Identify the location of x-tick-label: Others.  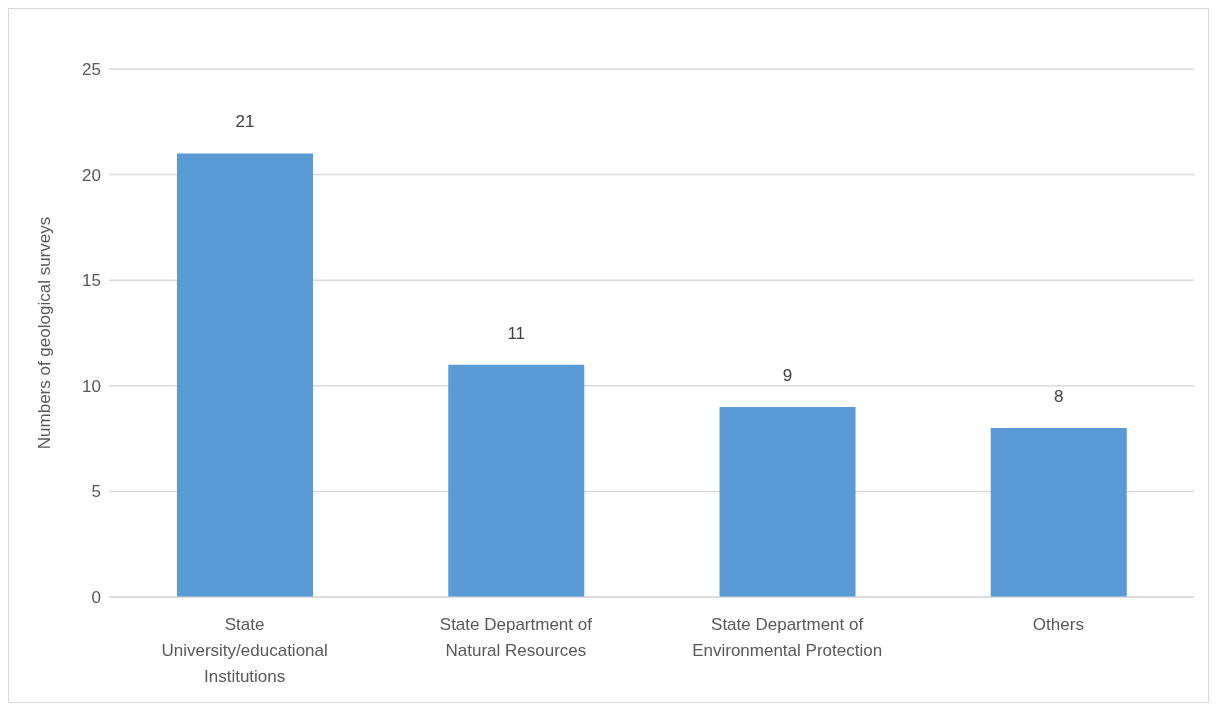
(1058, 624).